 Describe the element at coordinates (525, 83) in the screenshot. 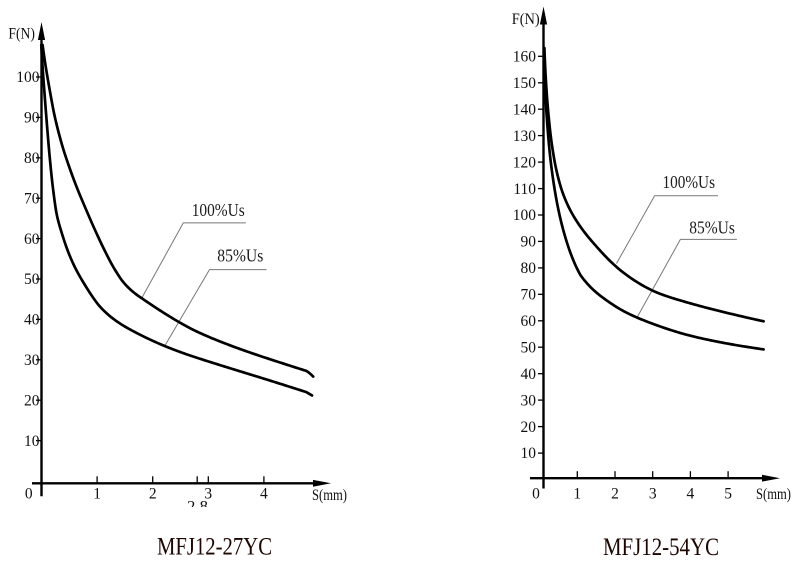

I see `svg-text: 150` at that location.